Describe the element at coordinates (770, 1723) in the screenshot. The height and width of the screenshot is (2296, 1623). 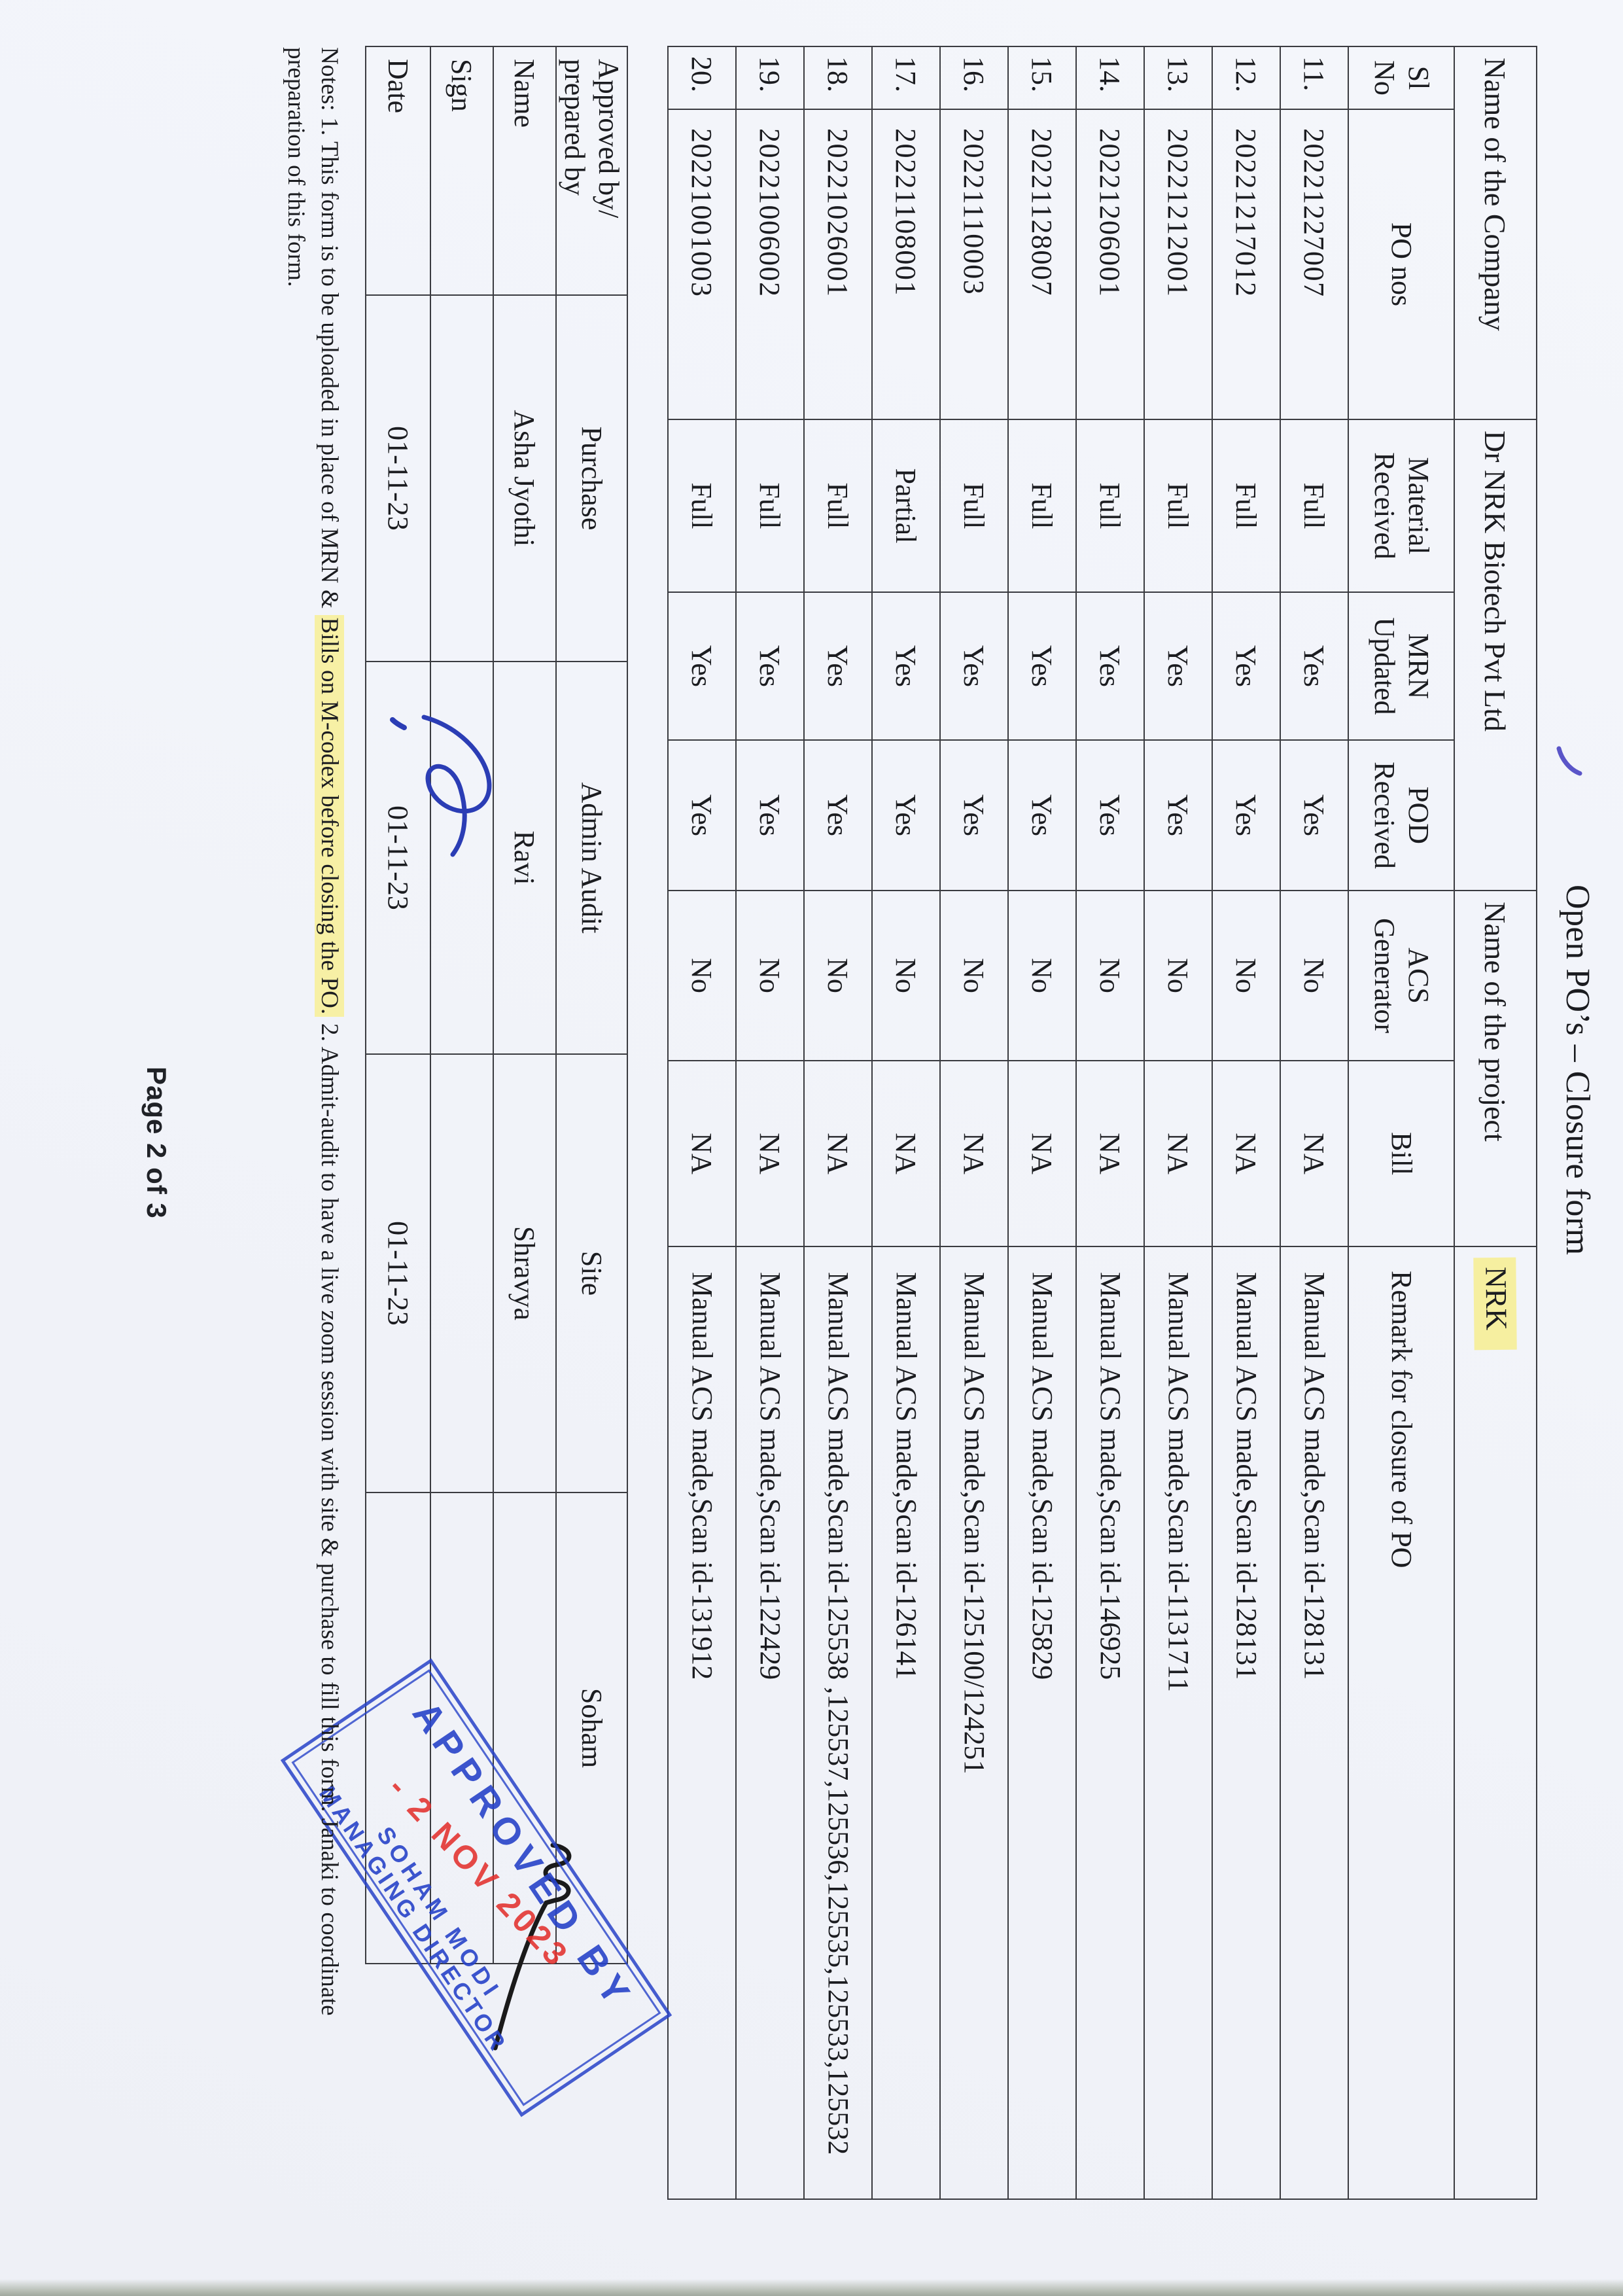
I see `cell-remark: Manual ACS made,Scan id-122429` at that location.